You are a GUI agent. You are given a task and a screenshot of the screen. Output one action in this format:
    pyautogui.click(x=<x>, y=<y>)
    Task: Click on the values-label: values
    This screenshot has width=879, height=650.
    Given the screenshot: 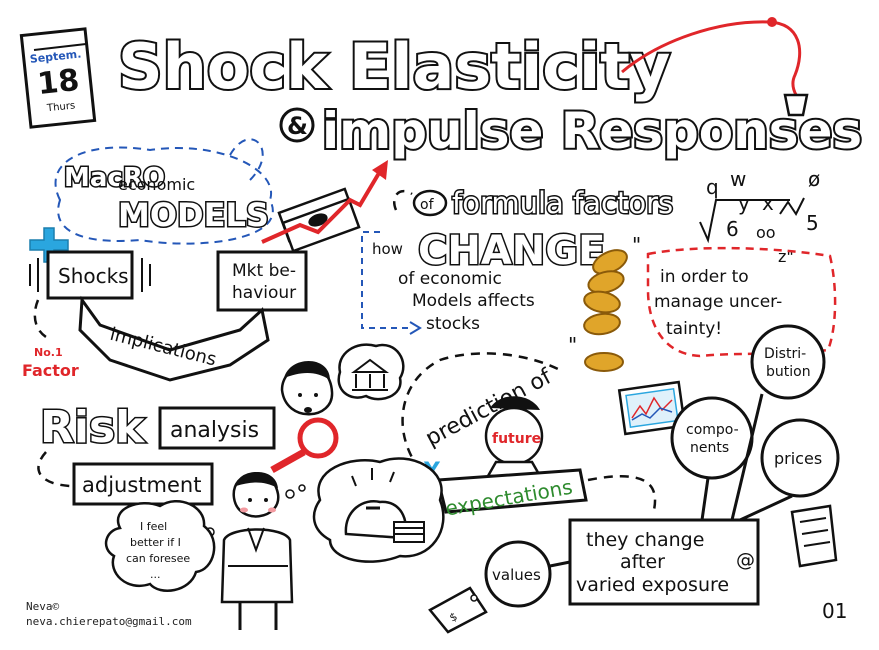 What is the action you would take?
    pyautogui.click(x=516, y=575)
    